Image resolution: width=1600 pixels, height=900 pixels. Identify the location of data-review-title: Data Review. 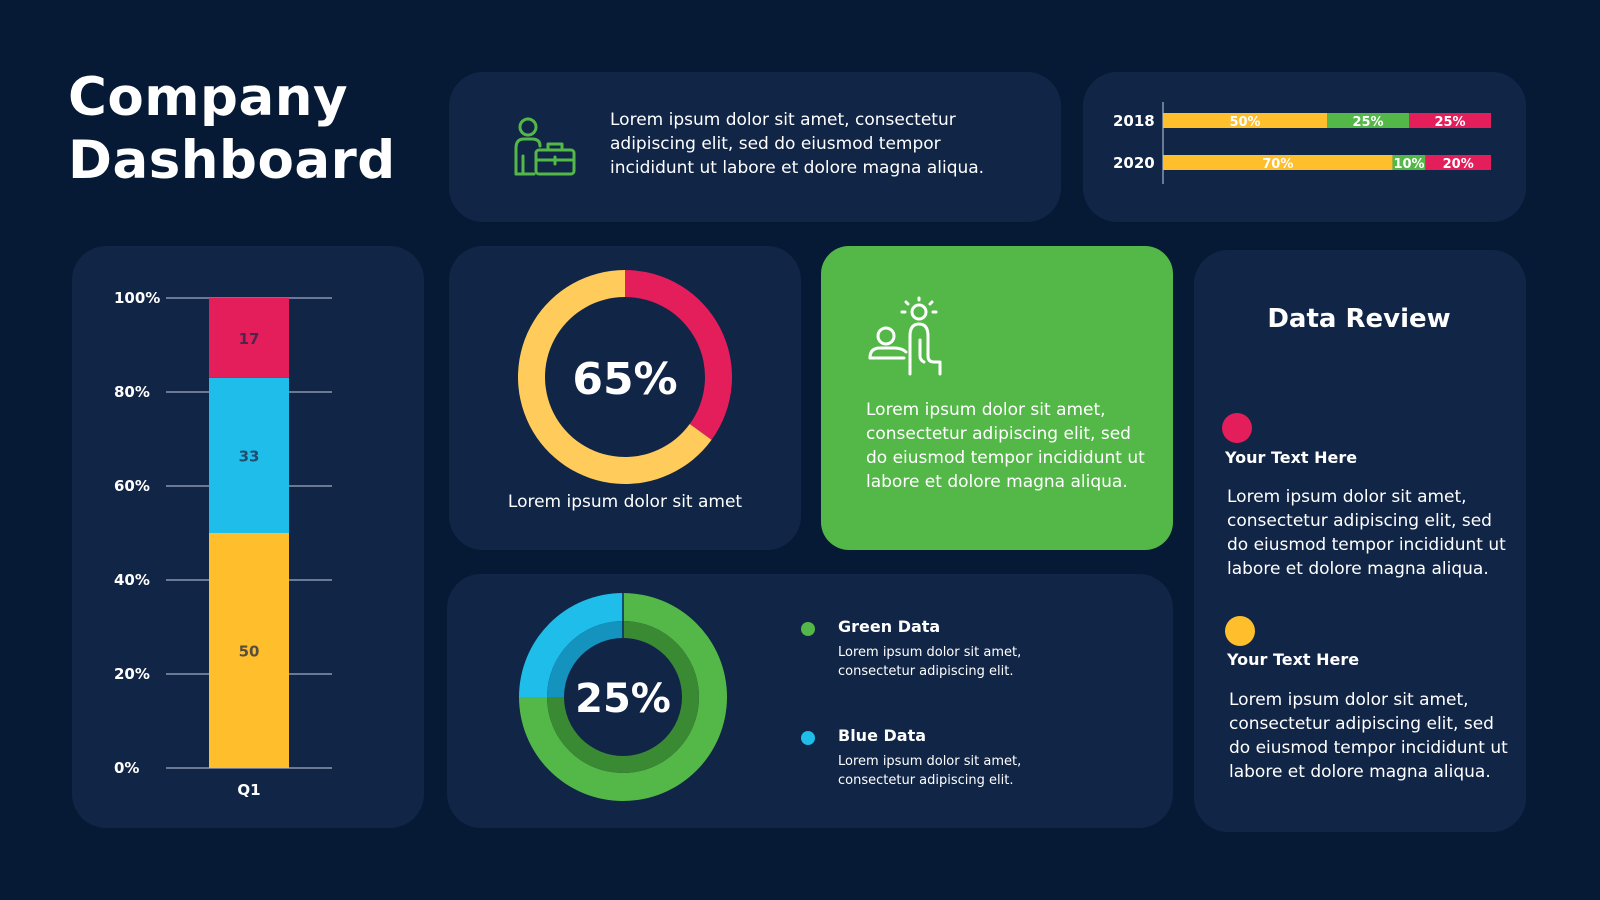
(1359, 319).